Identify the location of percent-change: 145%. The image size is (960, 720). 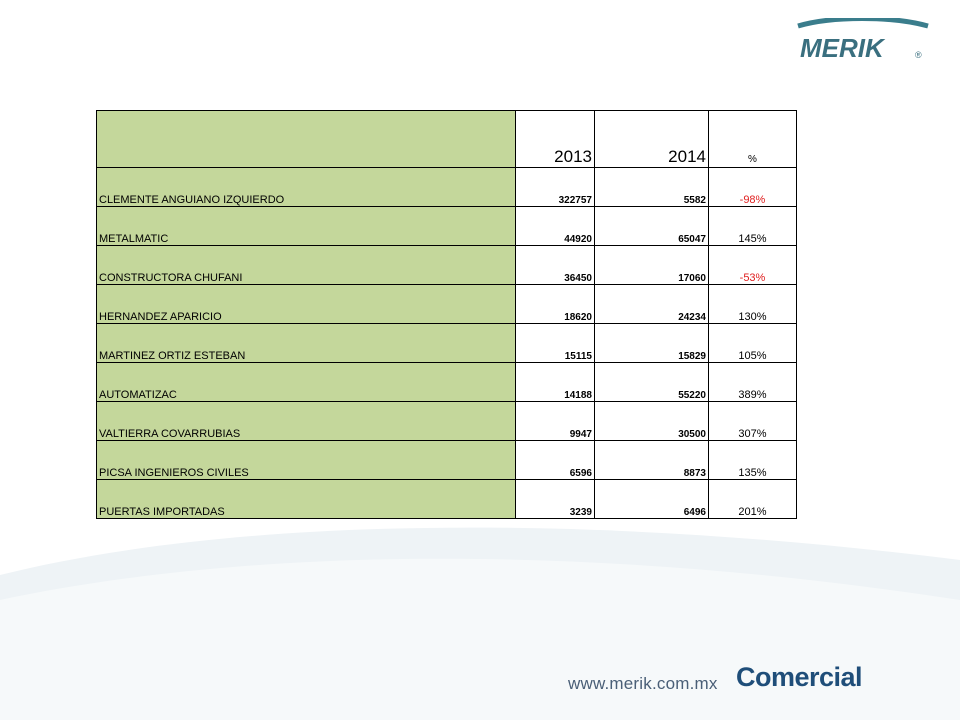
(752, 226).